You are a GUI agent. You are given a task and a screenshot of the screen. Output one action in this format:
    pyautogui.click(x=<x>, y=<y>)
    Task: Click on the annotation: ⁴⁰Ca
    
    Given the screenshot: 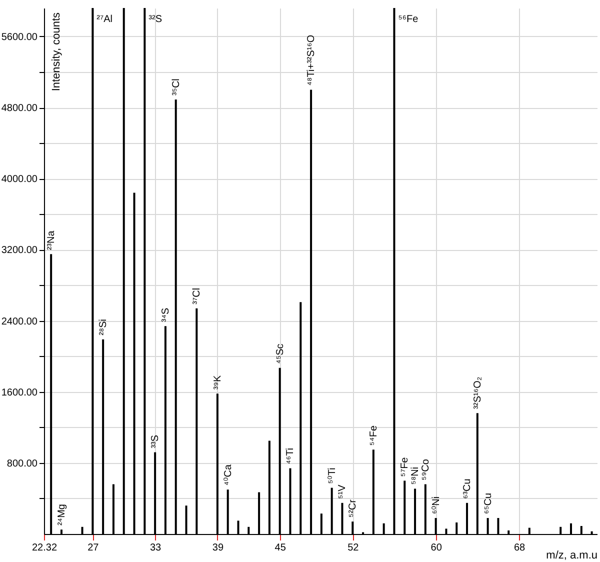 What is the action you would take?
    pyautogui.click(x=228, y=475)
    